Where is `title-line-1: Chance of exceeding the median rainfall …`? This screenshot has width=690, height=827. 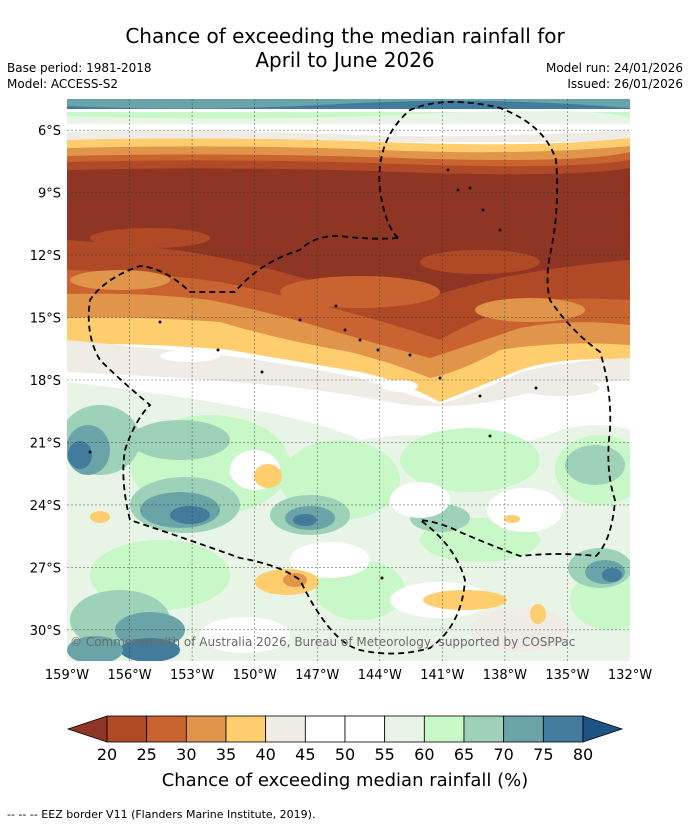 title-line-1: Chance of exceeding the median rainfall … is located at coordinates (345, 36).